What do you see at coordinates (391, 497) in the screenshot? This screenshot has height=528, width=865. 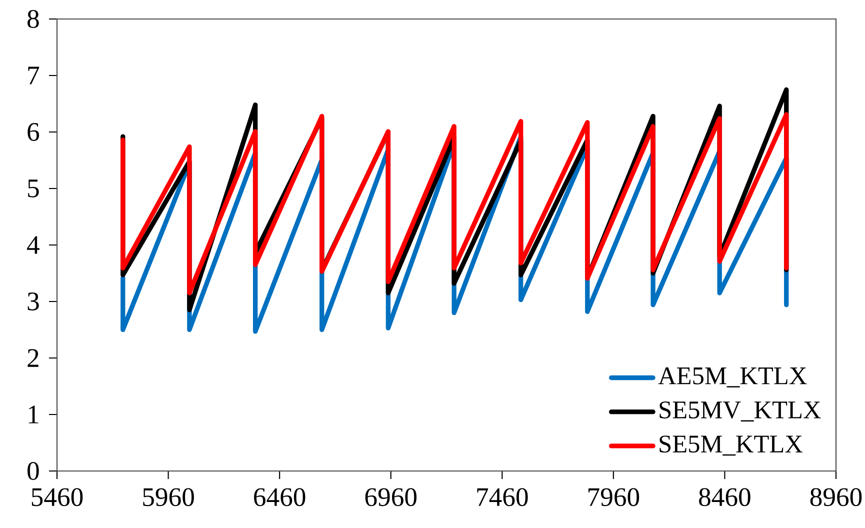 I see `x-tick-label: 6960` at bounding box center [391, 497].